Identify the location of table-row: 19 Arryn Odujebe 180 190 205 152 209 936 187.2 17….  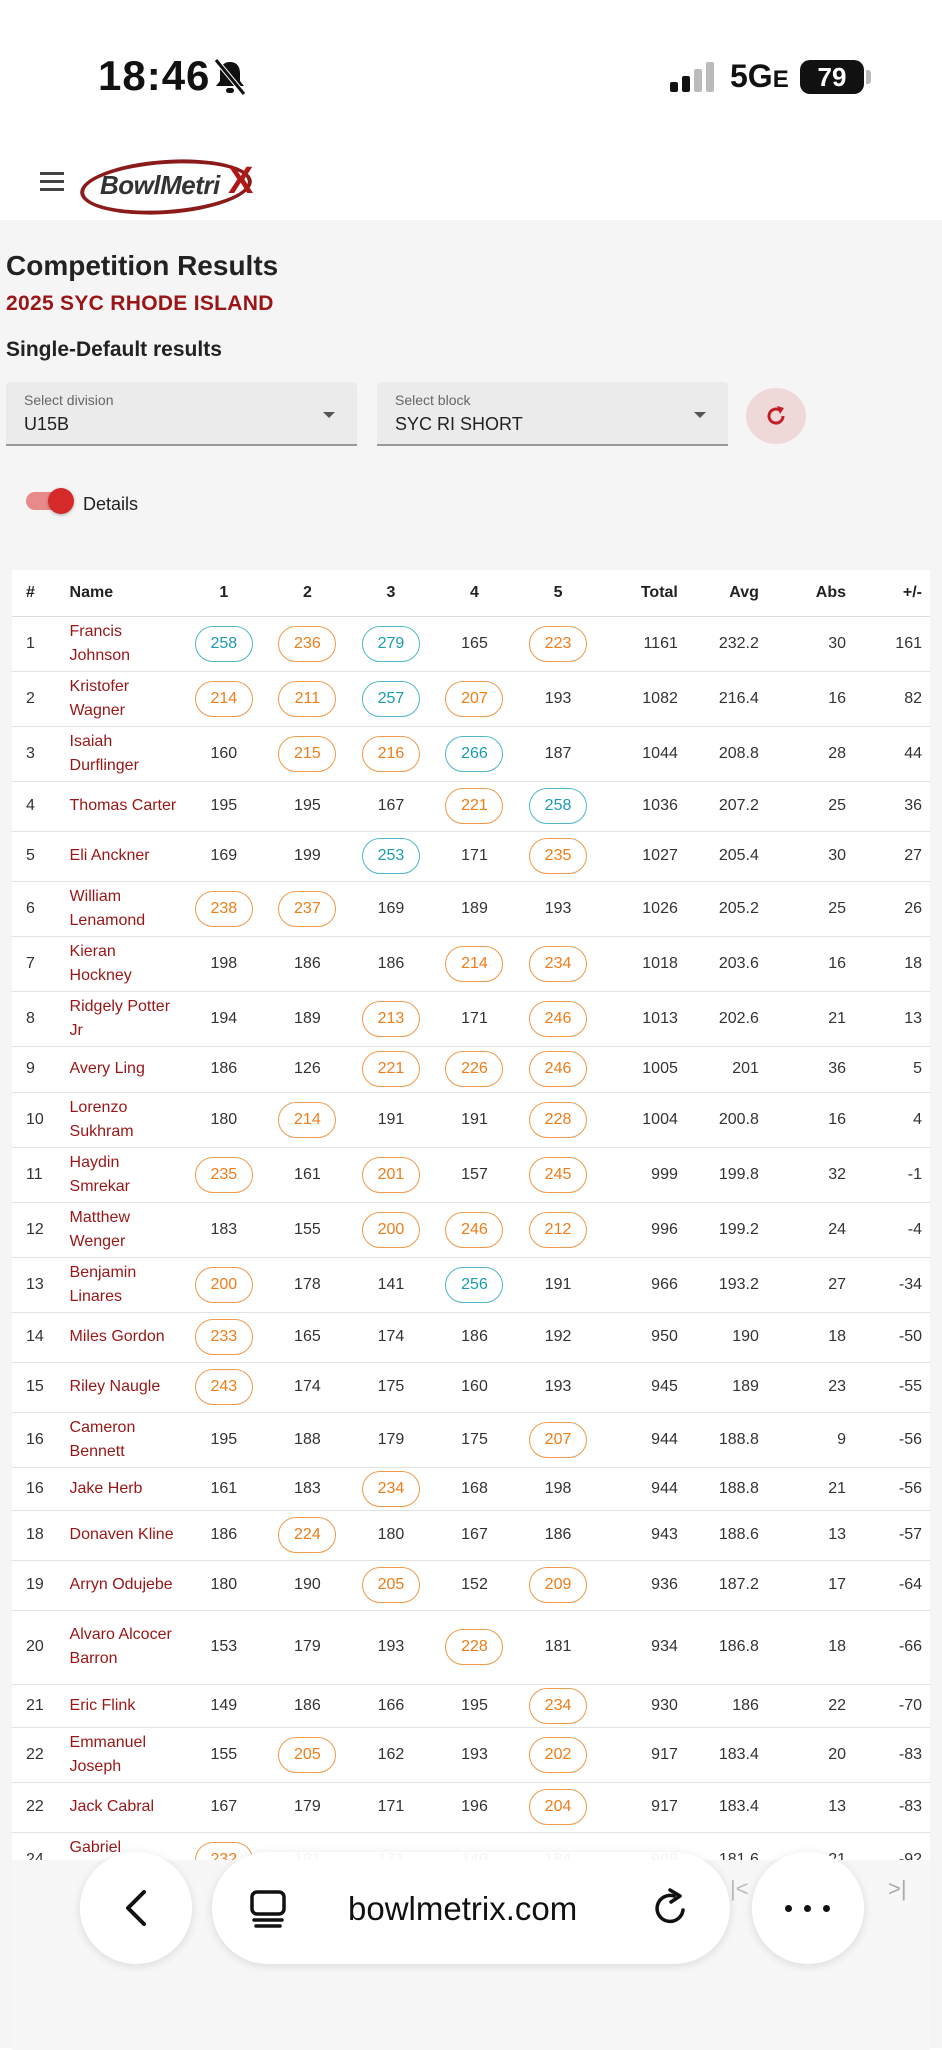
(471, 1585).